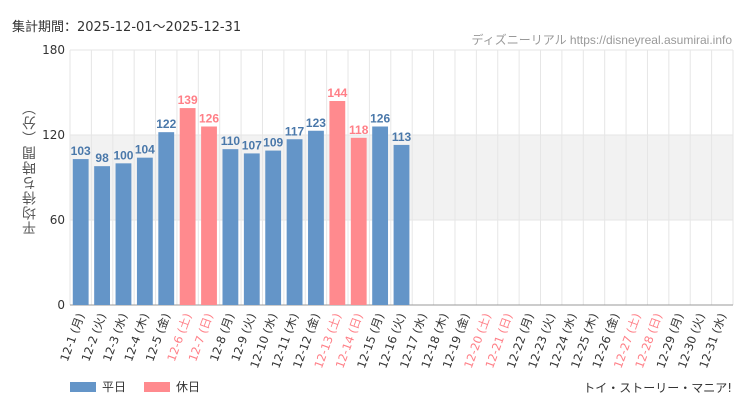 Image resolution: width=750 pixels, height=410 pixels. What do you see at coordinates (145, 150) in the screenshot?
I see `value-label: 104` at bounding box center [145, 150].